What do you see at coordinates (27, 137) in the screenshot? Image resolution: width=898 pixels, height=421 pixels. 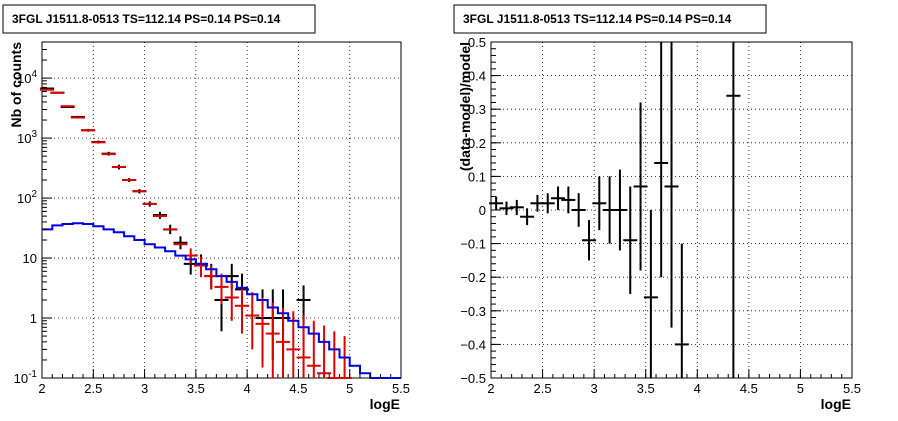 I see `y-tick-label: 10³` at bounding box center [27, 137].